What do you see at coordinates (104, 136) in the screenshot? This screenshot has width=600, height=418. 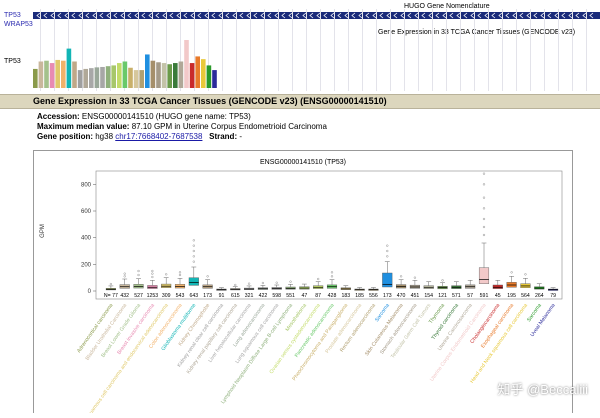 I see `gene-position-prefix: hg38` at bounding box center [104, 136].